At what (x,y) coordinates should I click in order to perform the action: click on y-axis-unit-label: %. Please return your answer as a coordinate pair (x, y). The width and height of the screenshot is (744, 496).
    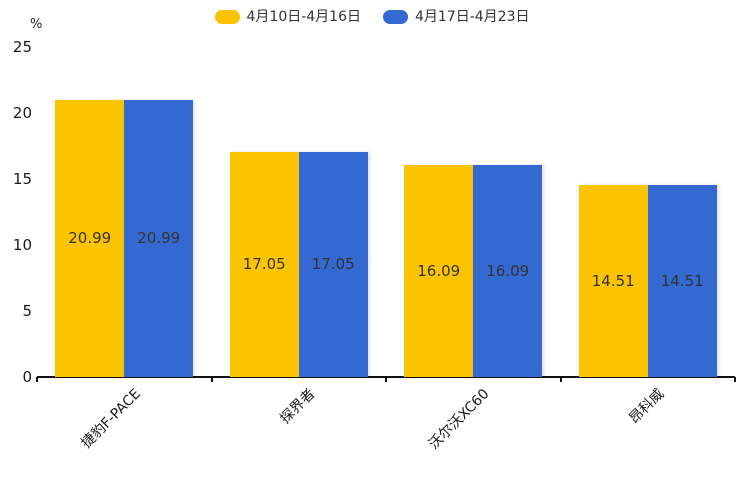
    Looking at the image, I should click on (36, 24).